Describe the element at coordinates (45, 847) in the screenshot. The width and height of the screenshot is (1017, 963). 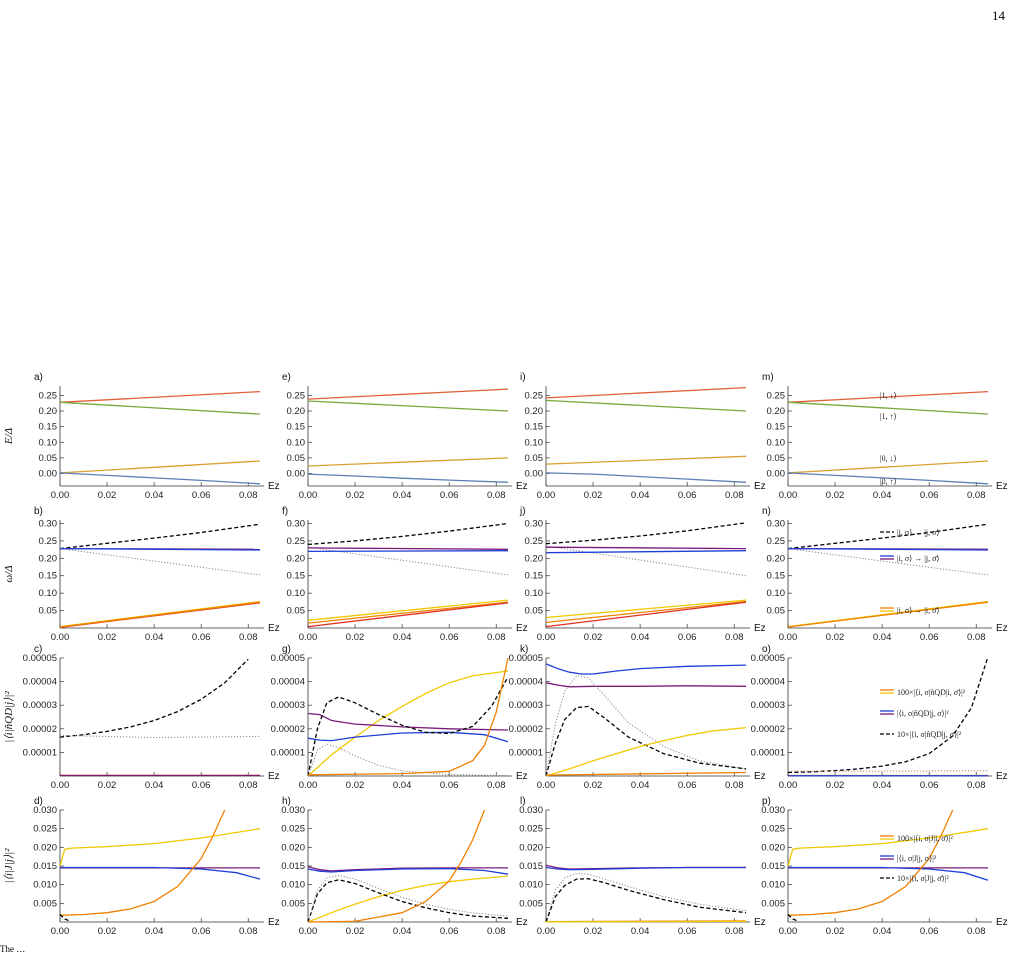
I see `y-tick-label: 0.020` at that location.